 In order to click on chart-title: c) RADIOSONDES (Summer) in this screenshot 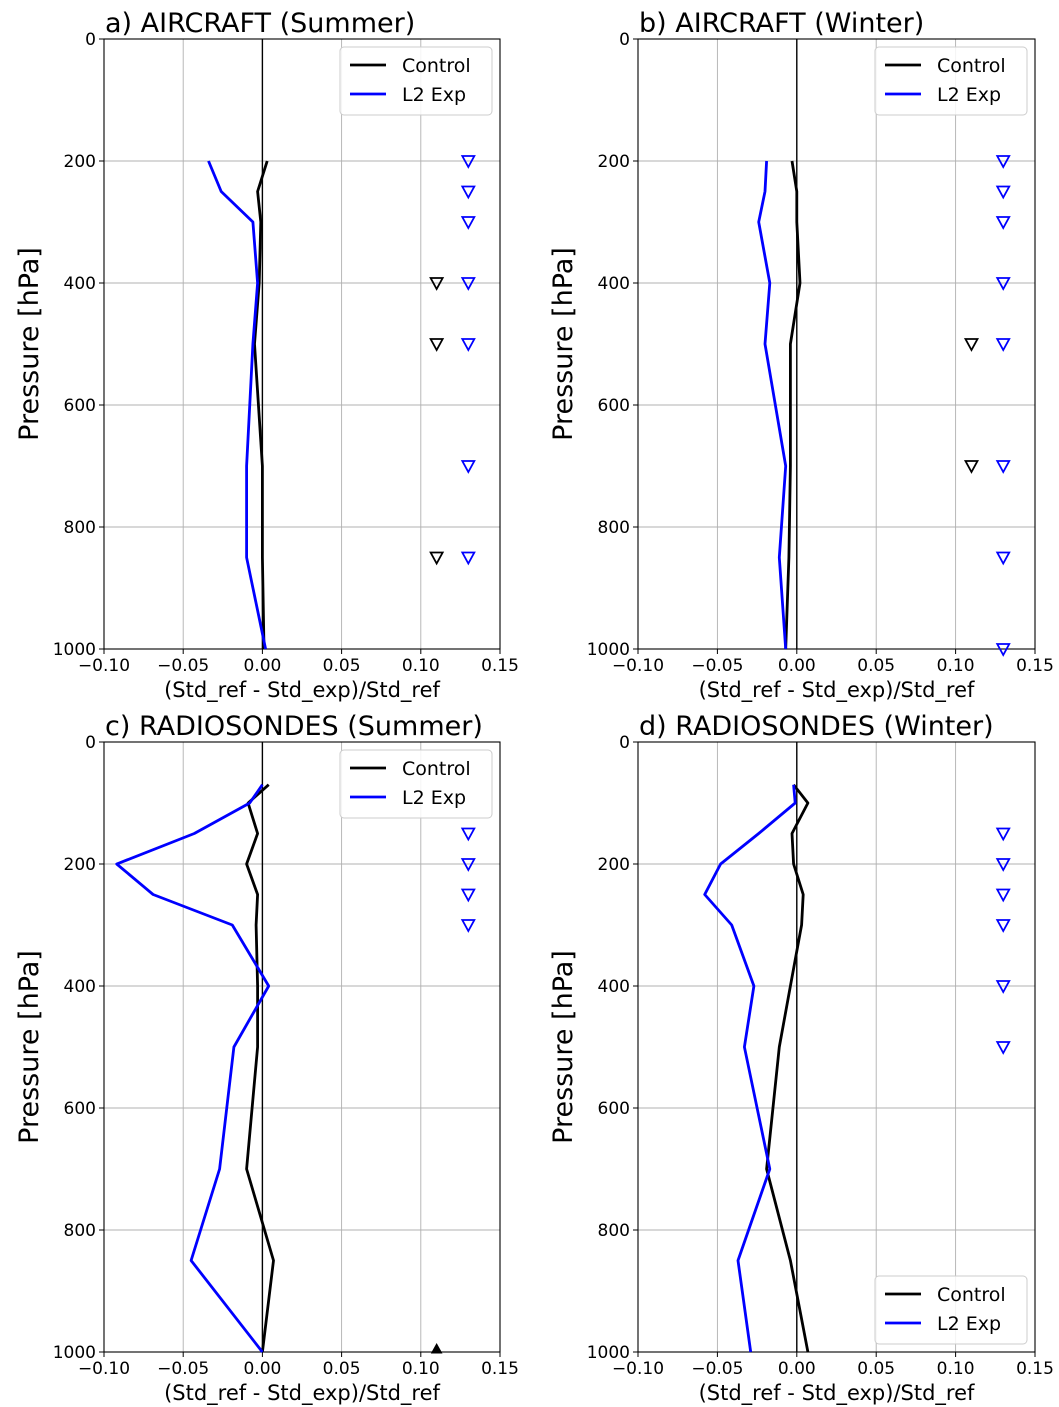, I will do `click(294, 726)`.